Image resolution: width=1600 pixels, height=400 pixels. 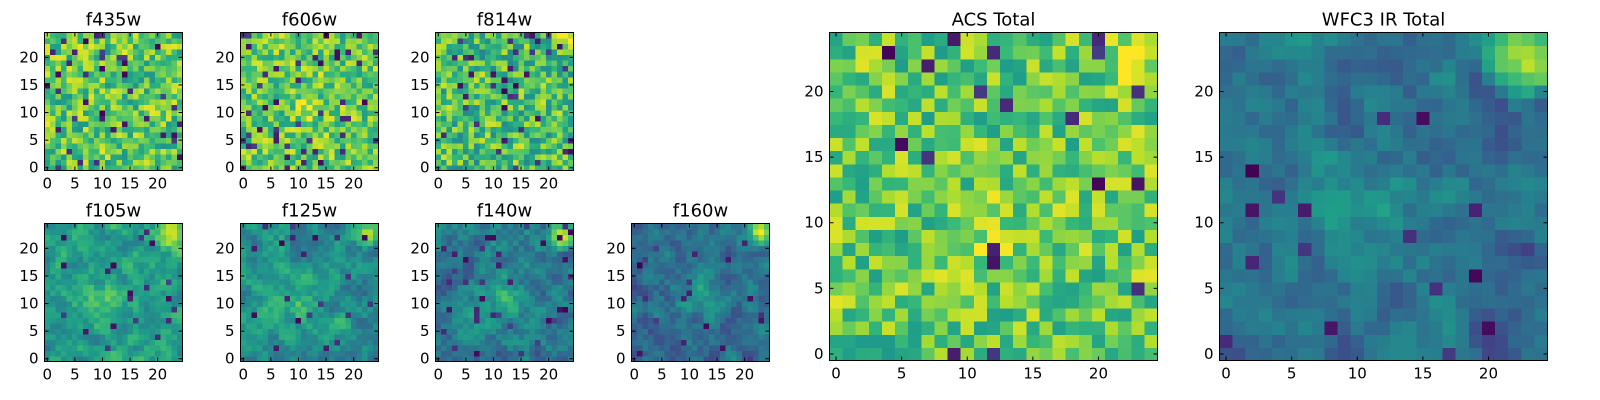 I want to click on heatmap-cells, so click(x=114, y=102).